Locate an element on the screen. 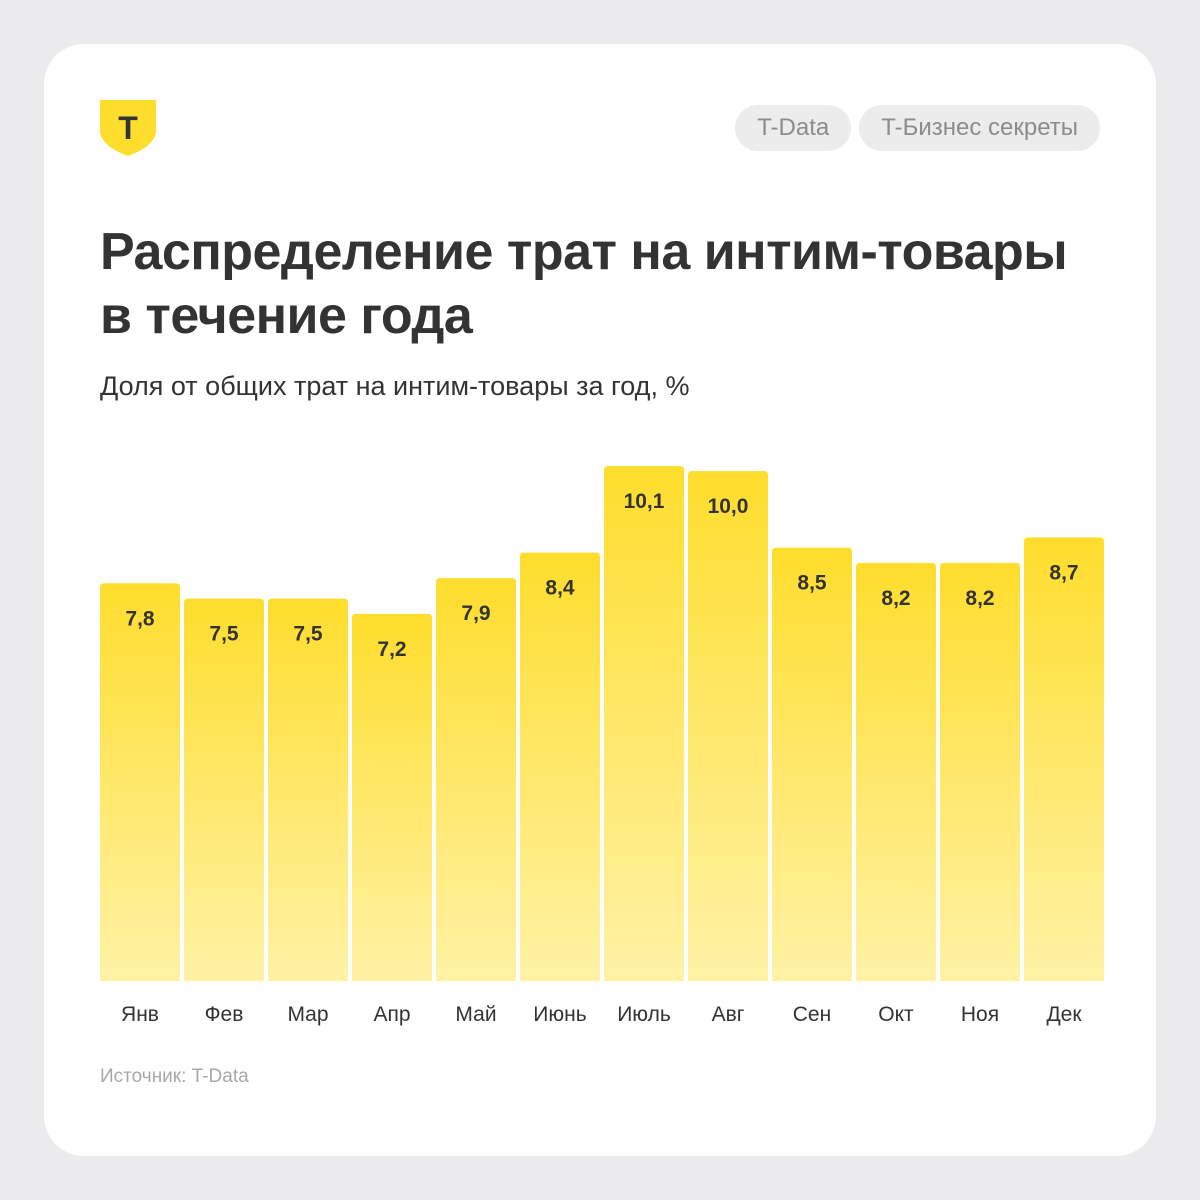 This screenshot has width=1200, height=1200. tags: T-Data T-Бизнес секреты is located at coordinates (917, 128).